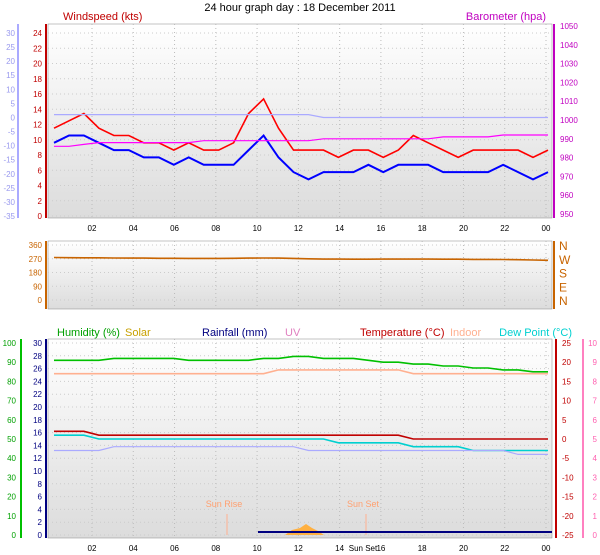 This screenshot has width=600, height=555. I want to click on humidity-tick-label: 0, so click(14, 535).